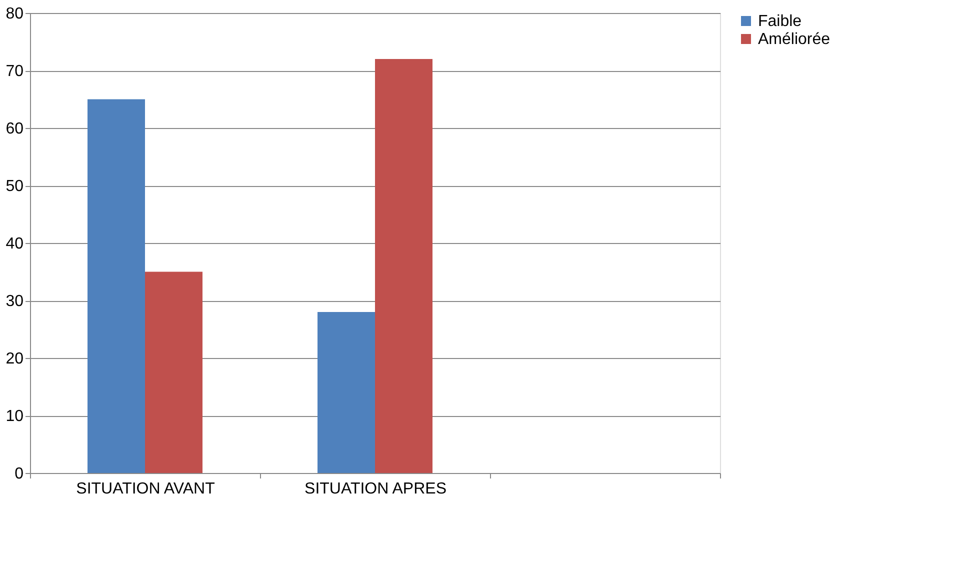  Describe the element at coordinates (15, 359) in the screenshot. I see `y-tick-label: 20` at that location.